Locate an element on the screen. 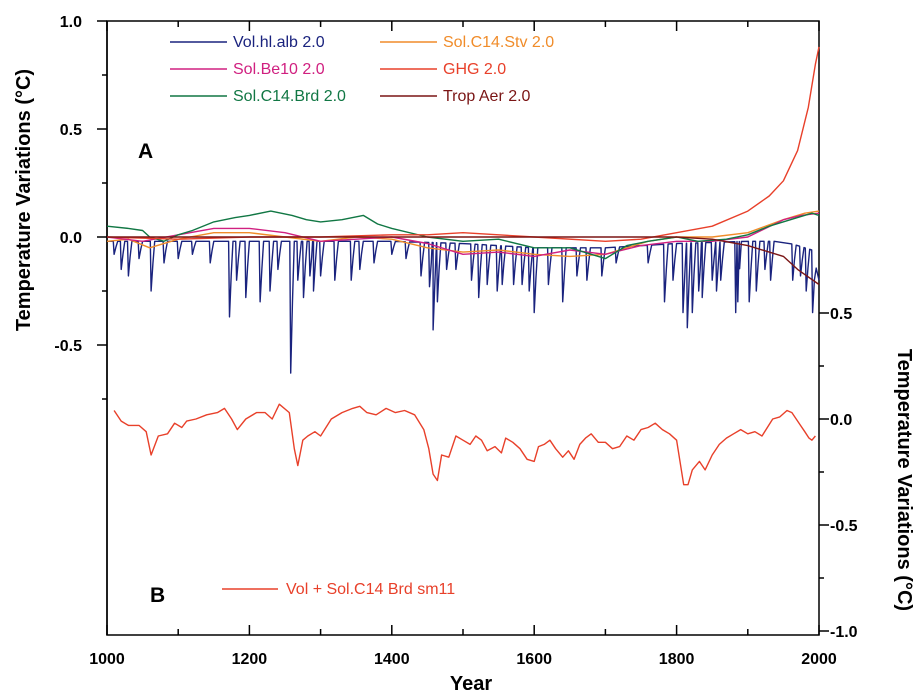  panel-a-label: A is located at coordinates (145, 151).